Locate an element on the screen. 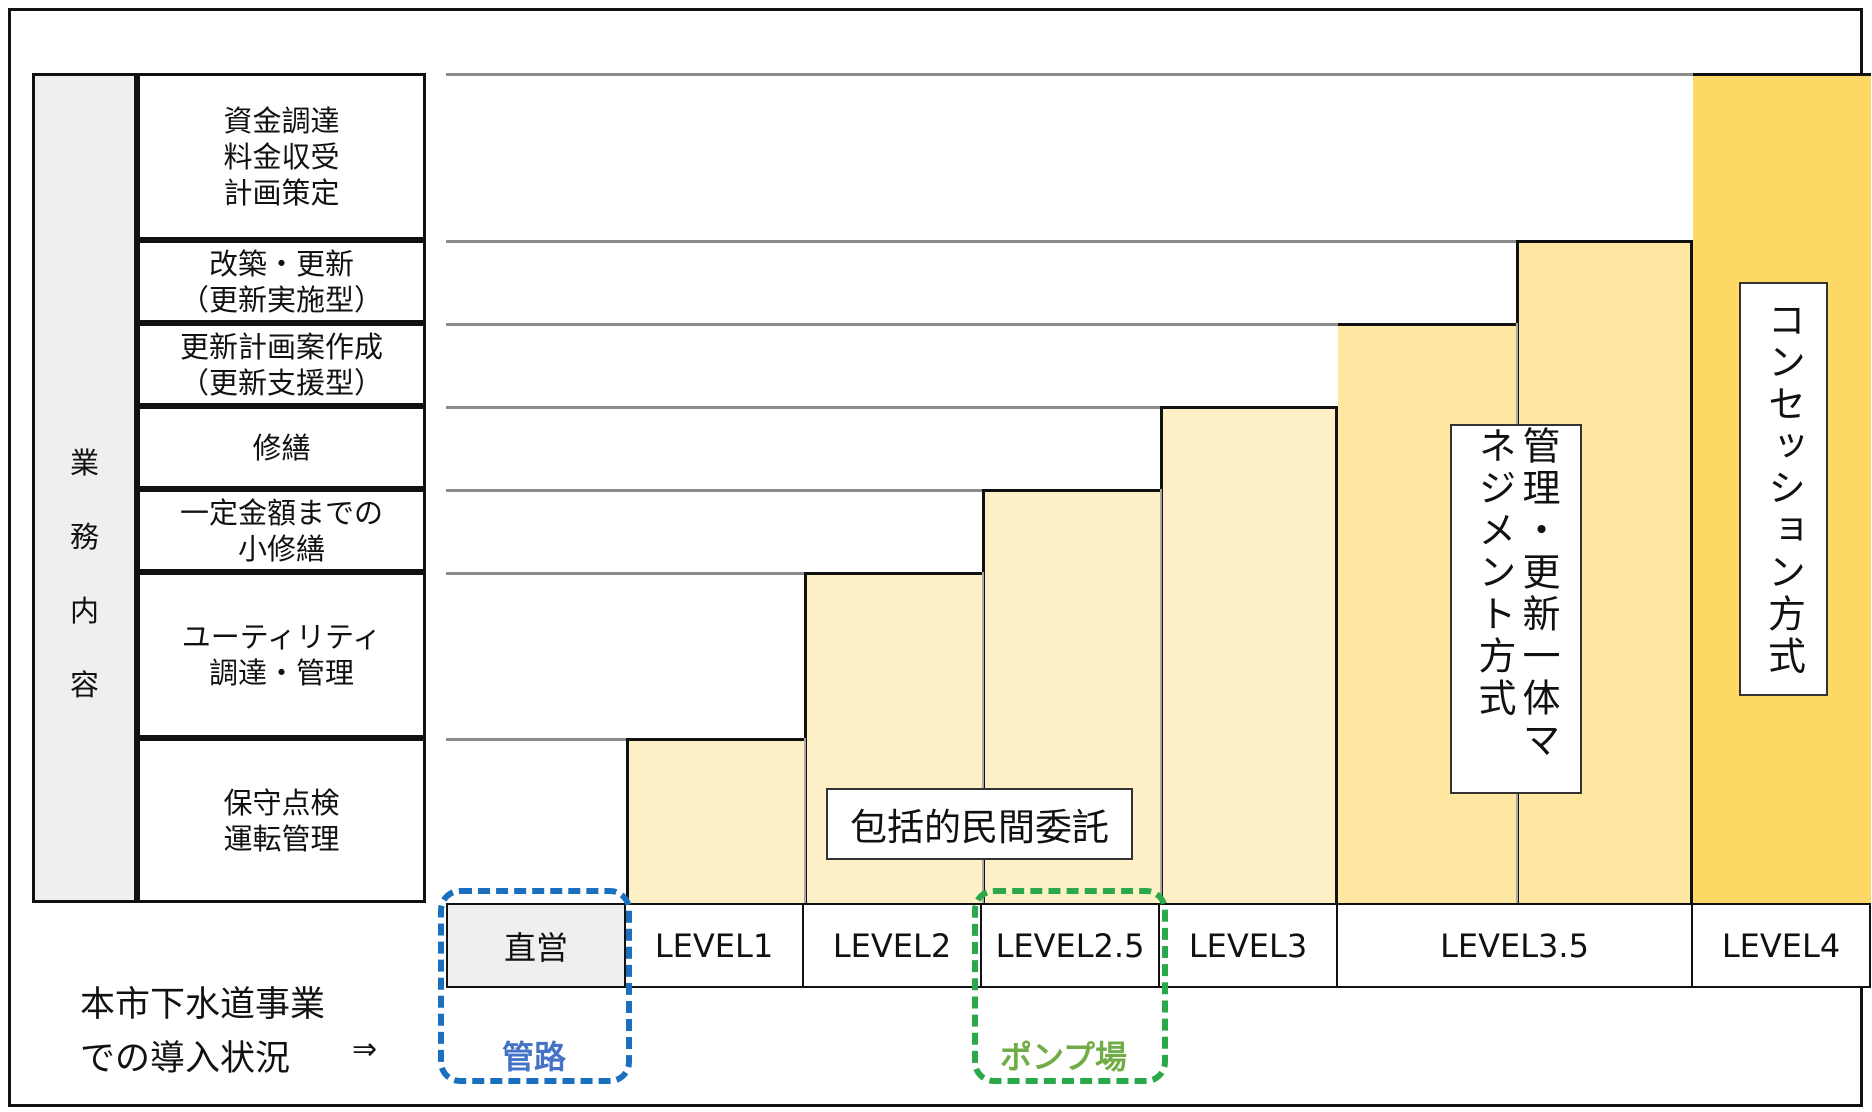 The image size is (1872, 1112). level3-area is located at coordinates (1249, 654).